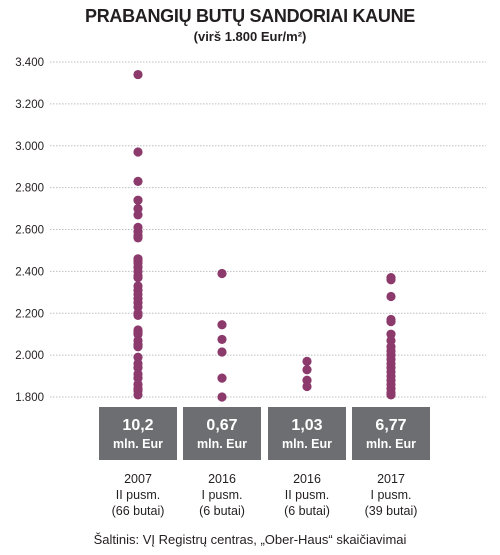 The image size is (500, 555). What do you see at coordinates (29, 63) in the screenshot?
I see `y-tick-label: 3.400` at bounding box center [29, 63].